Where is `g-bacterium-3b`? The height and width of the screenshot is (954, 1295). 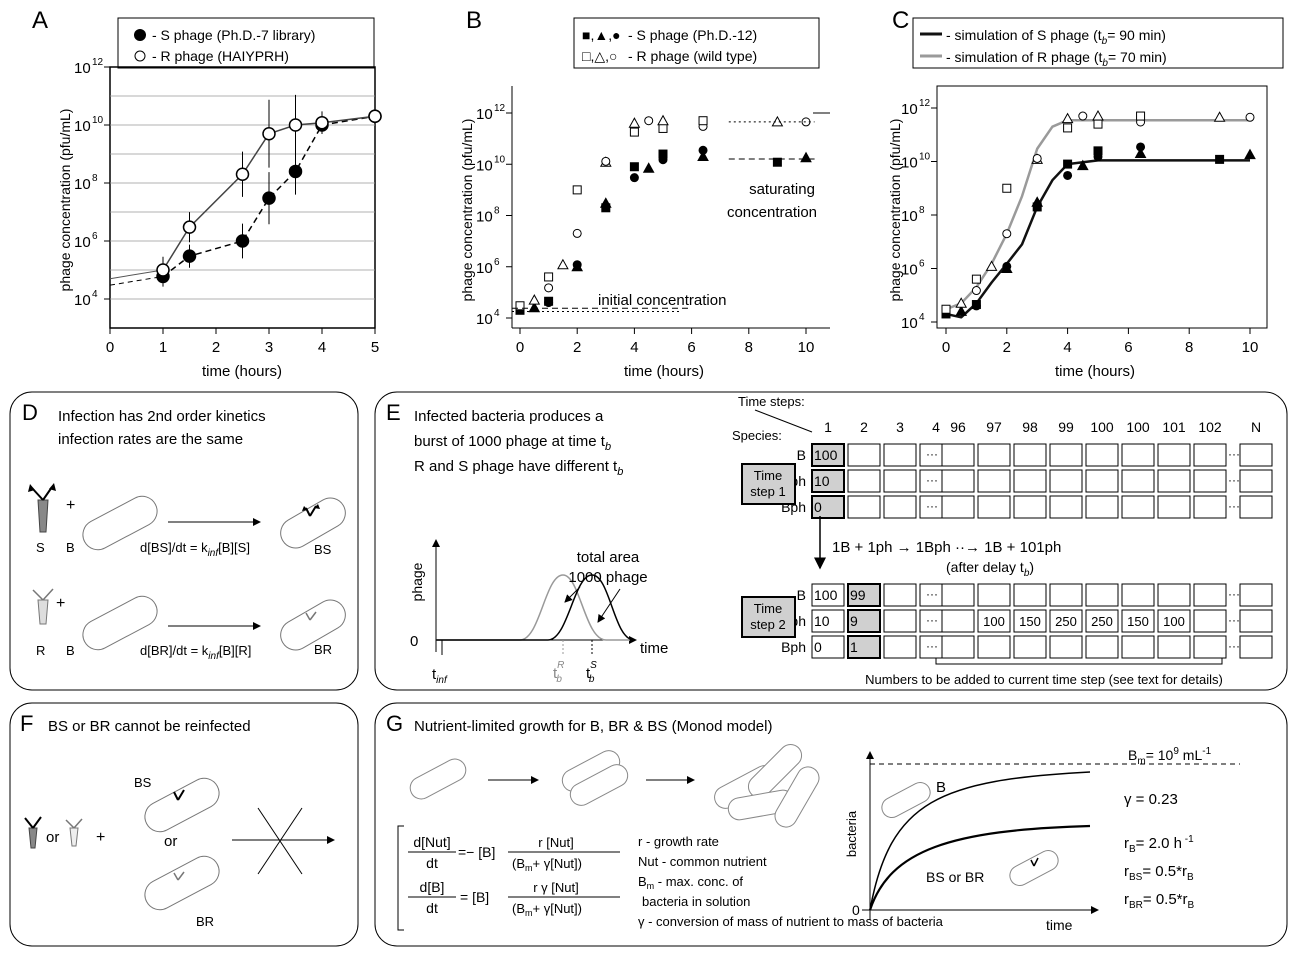
g-bacterium-3b is located at coordinates (775, 771).